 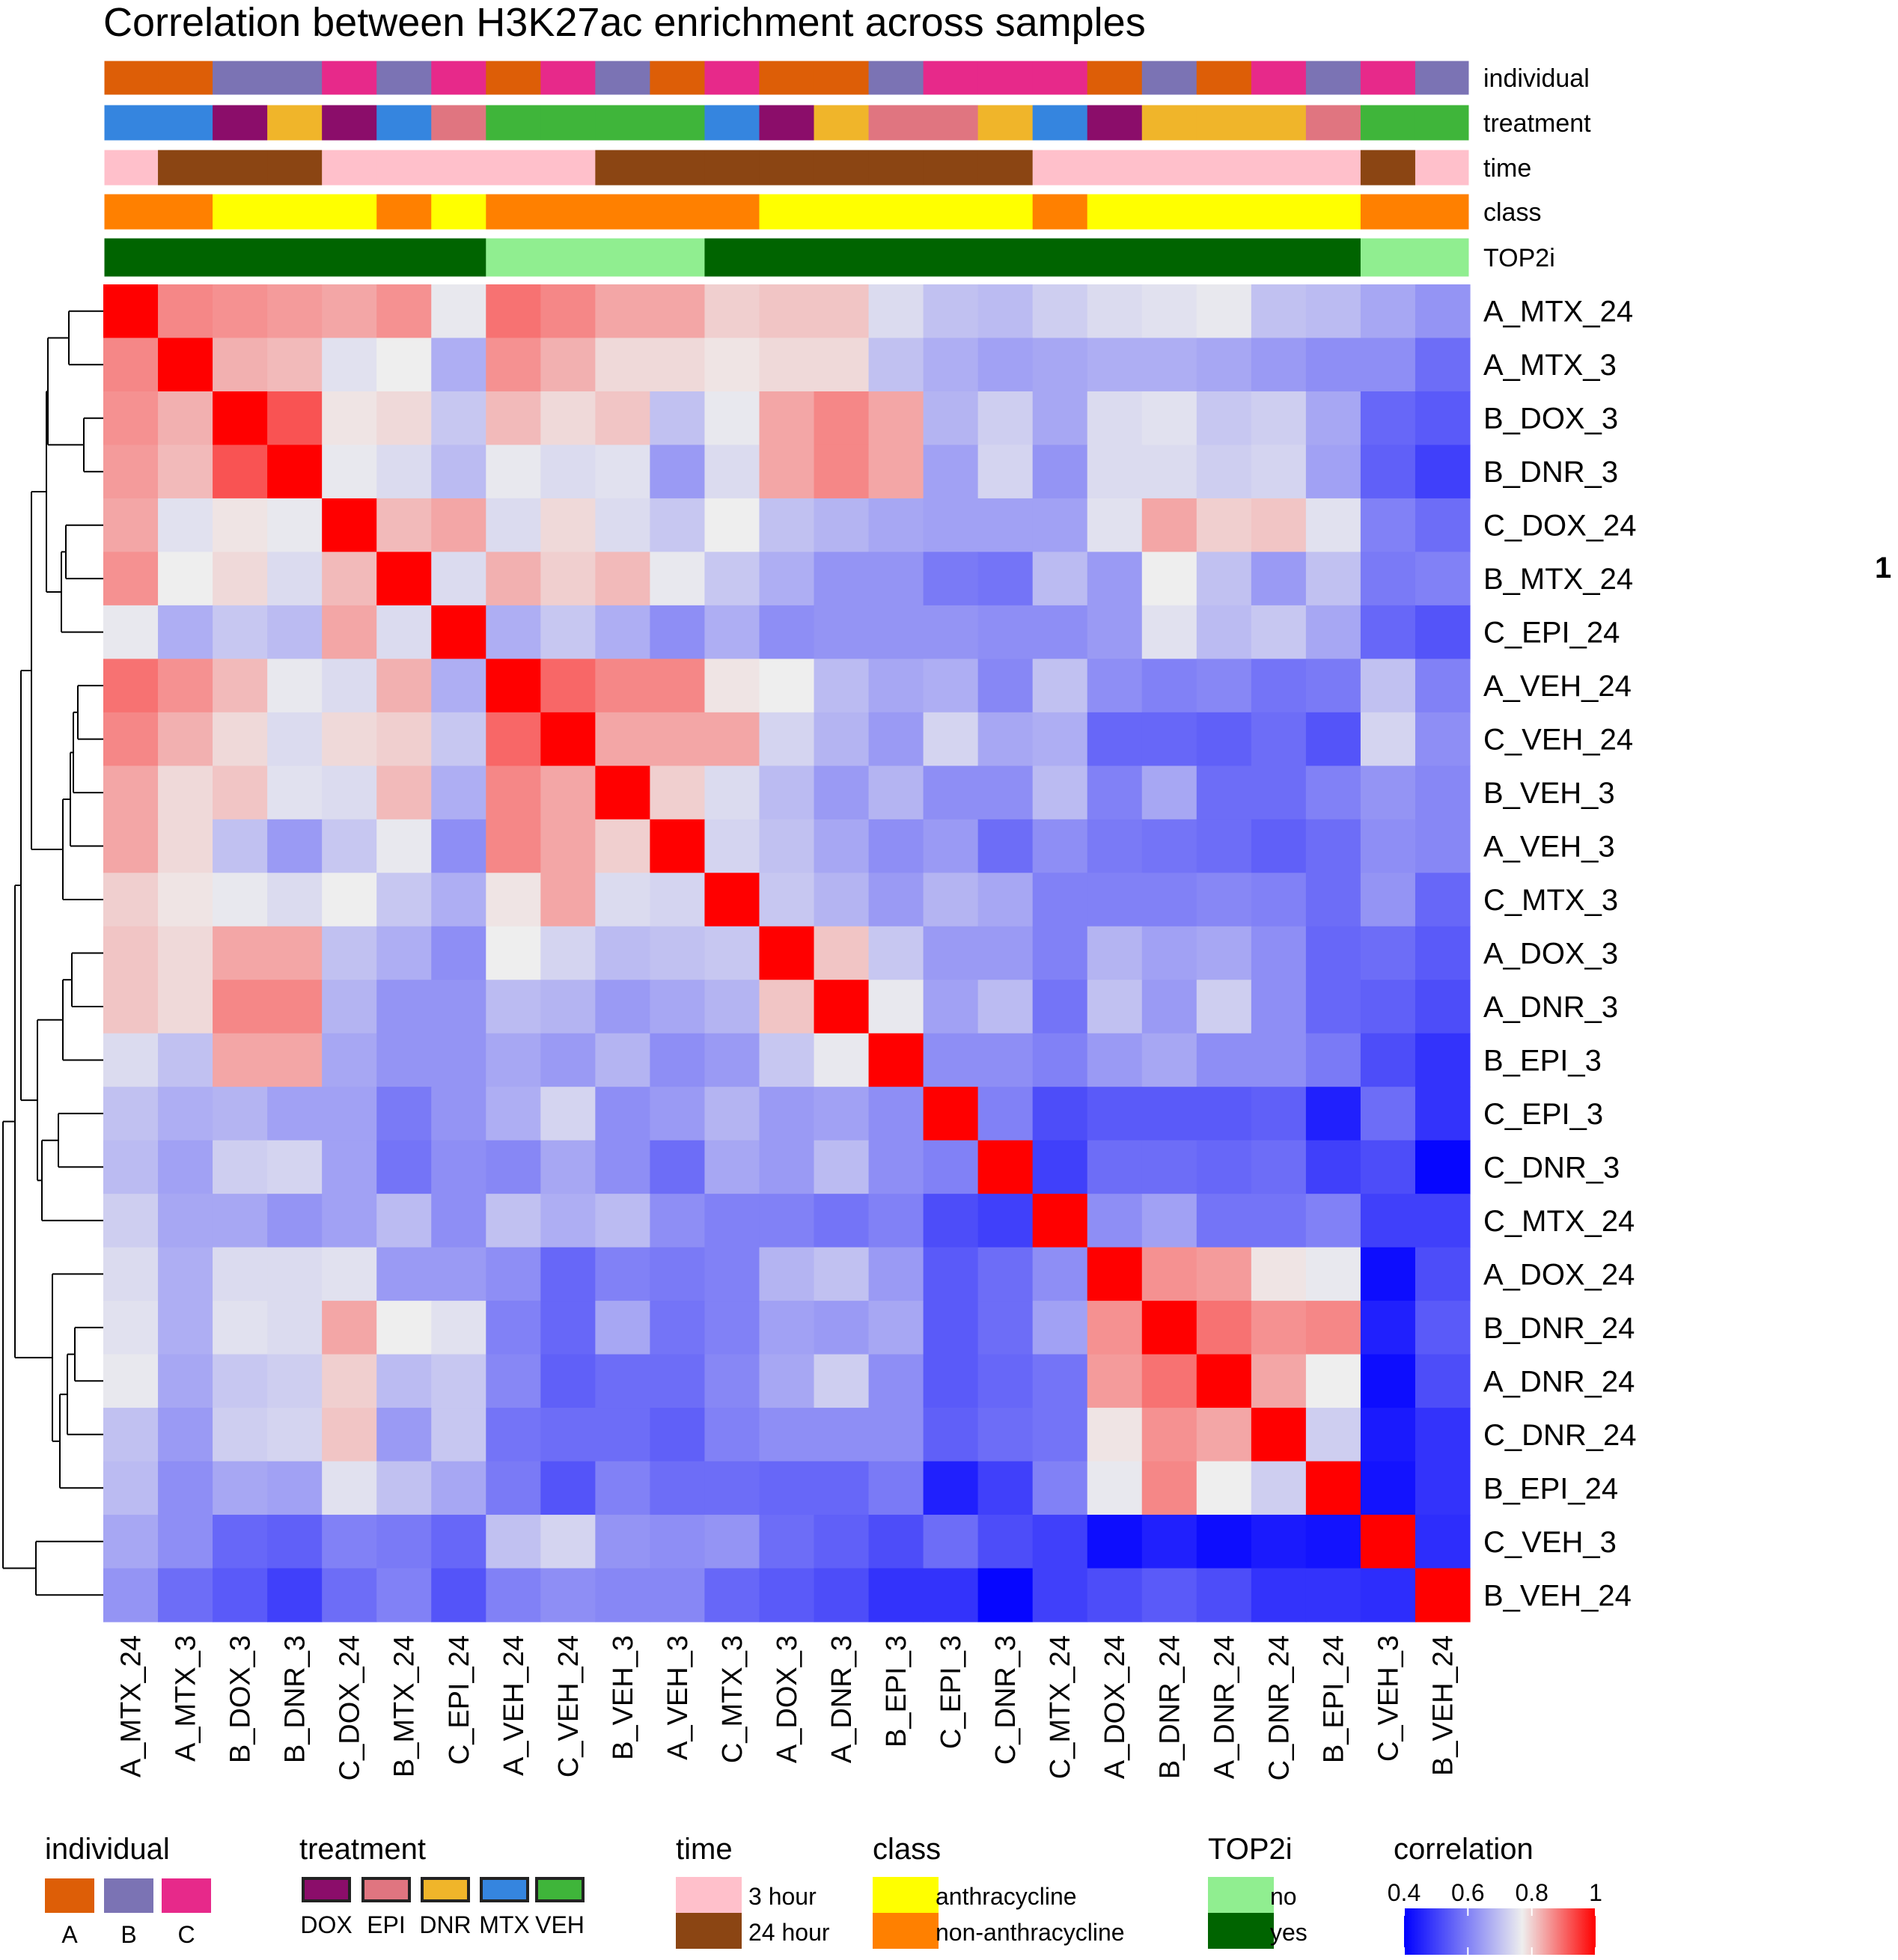 I want to click on column-label: A_DOX_3, so click(x=787, y=1699).